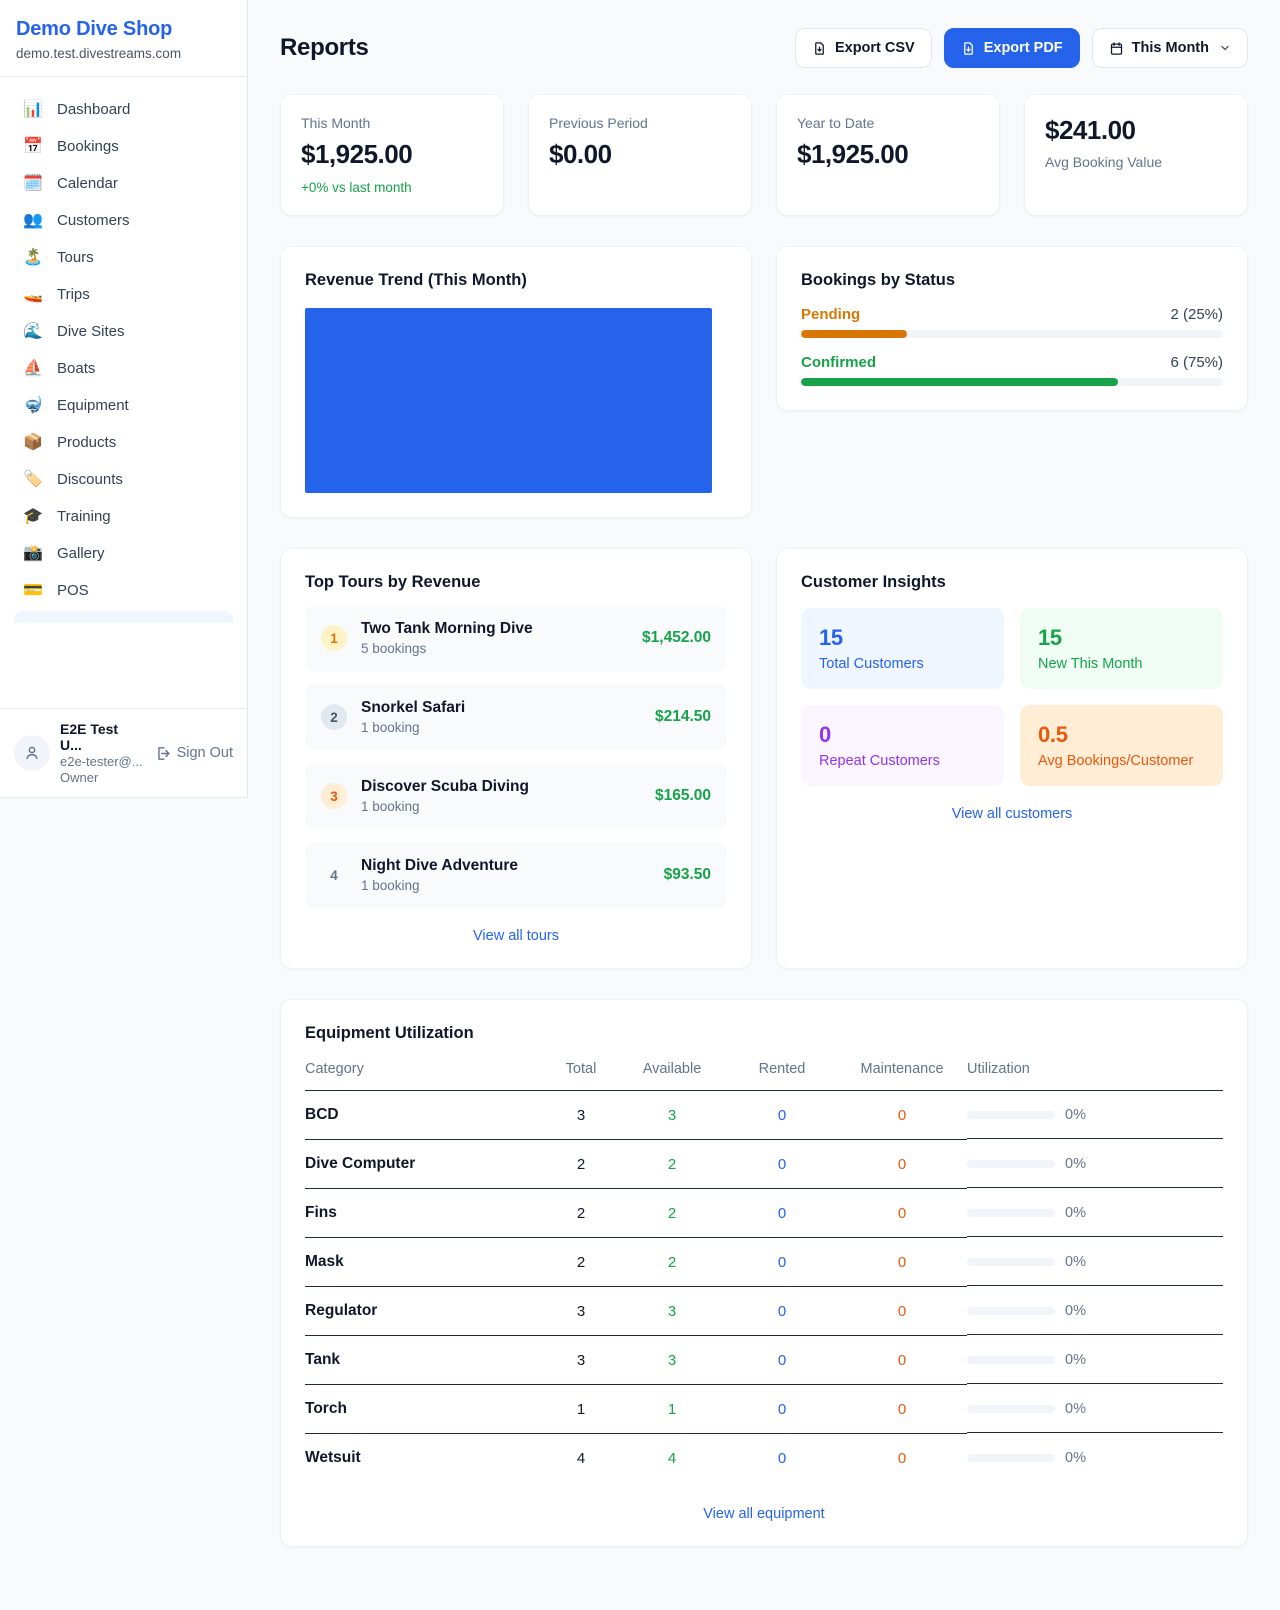  What do you see at coordinates (123, 183) in the screenshot?
I see `sidebar-item-calendar: 🗓️ Calendar` at bounding box center [123, 183].